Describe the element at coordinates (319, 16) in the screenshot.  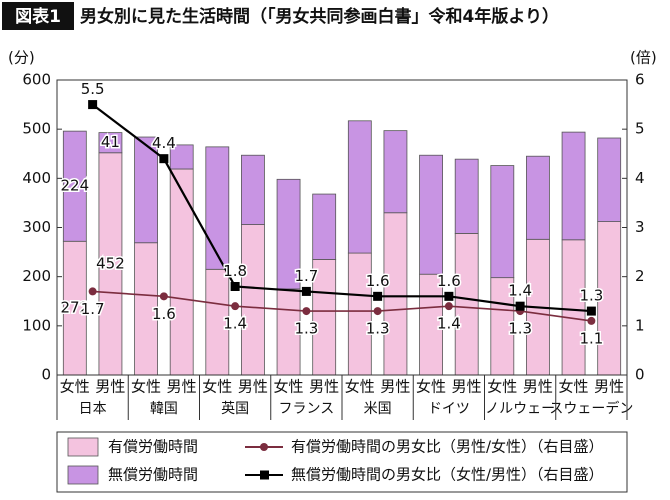
I see `chart-title: 男女別に見た生活時間（「男女共同参画白書」令和4年版より）` at that location.